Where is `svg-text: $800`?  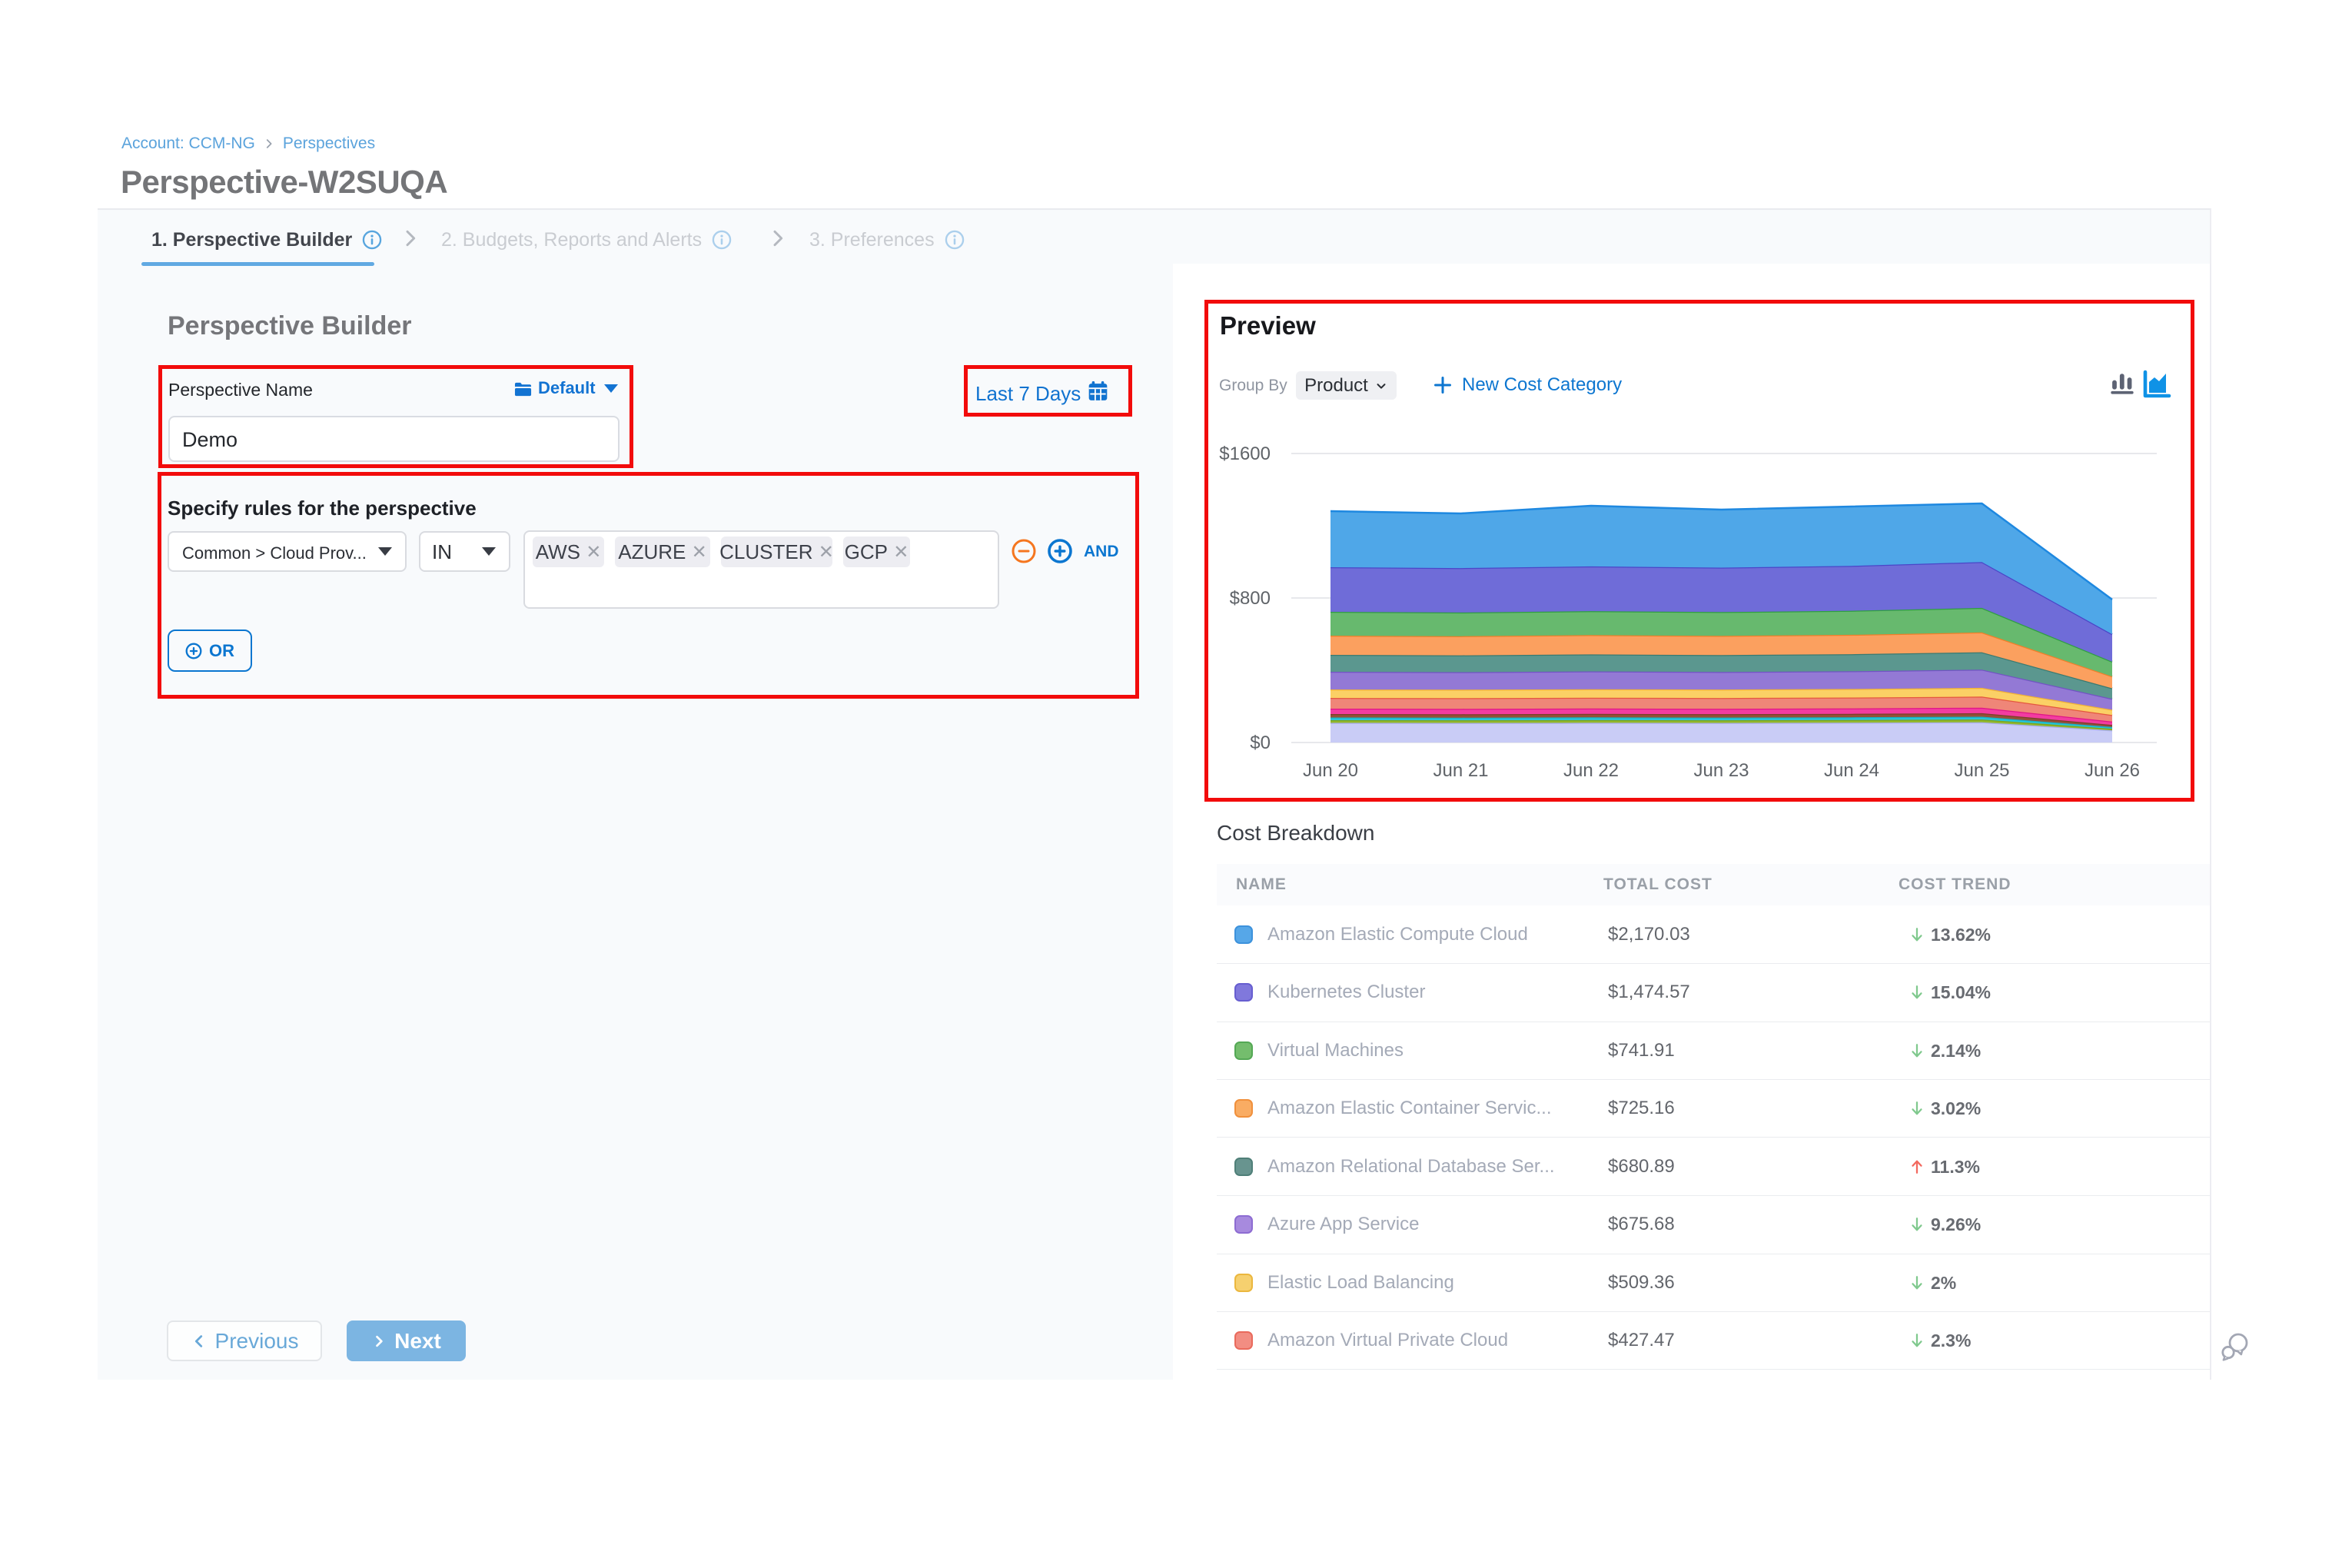
svg-text: $800 is located at coordinates (1250, 598).